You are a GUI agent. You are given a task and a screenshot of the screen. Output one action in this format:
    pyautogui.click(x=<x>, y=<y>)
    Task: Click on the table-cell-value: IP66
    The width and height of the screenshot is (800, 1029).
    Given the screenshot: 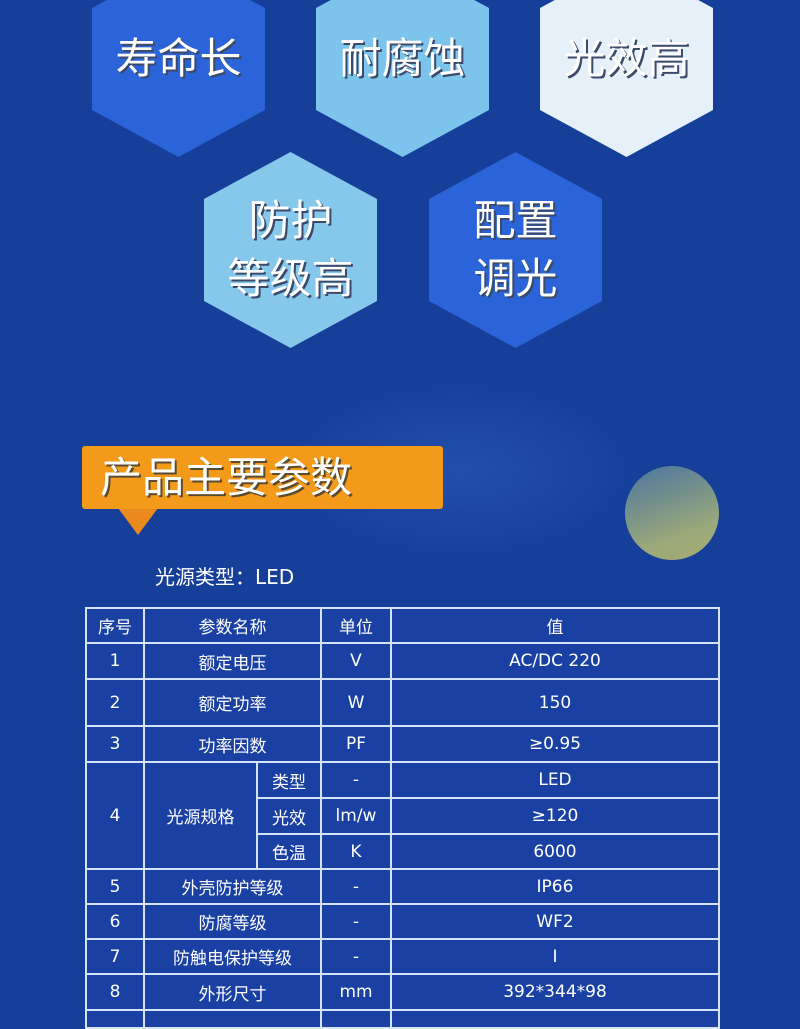 What is the action you would take?
    pyautogui.click(x=555, y=886)
    